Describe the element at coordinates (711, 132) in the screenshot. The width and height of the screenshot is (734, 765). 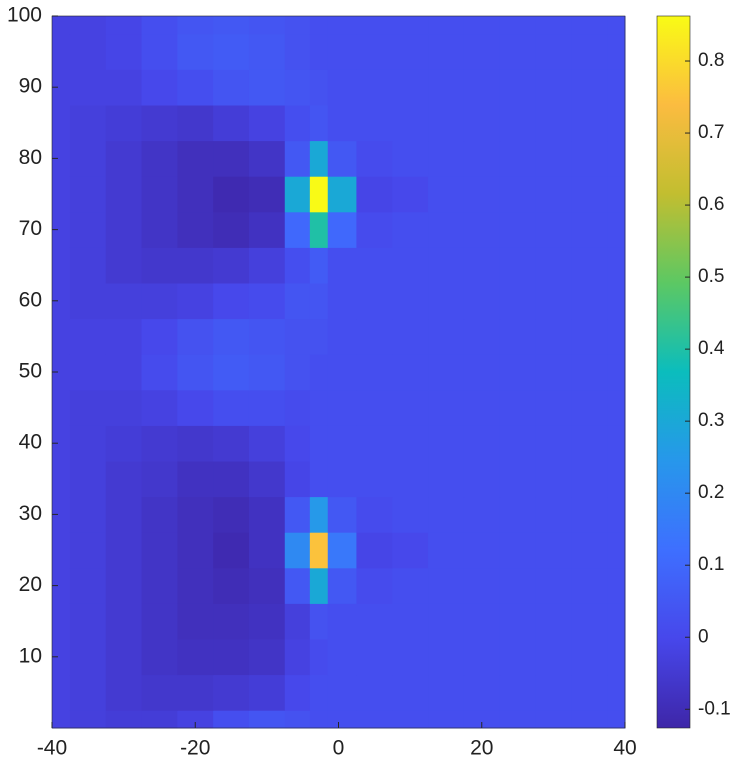
I see `colorbar-tick-label: 0.7` at that location.